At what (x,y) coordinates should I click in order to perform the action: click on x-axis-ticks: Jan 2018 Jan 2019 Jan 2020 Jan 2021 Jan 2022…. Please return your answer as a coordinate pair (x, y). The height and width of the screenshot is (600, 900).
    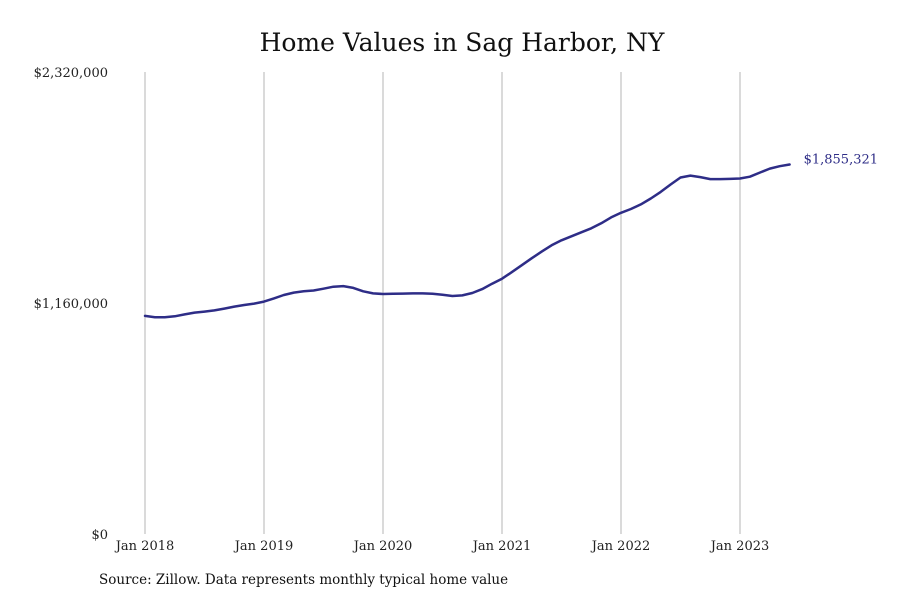
    Looking at the image, I should click on (442, 546).